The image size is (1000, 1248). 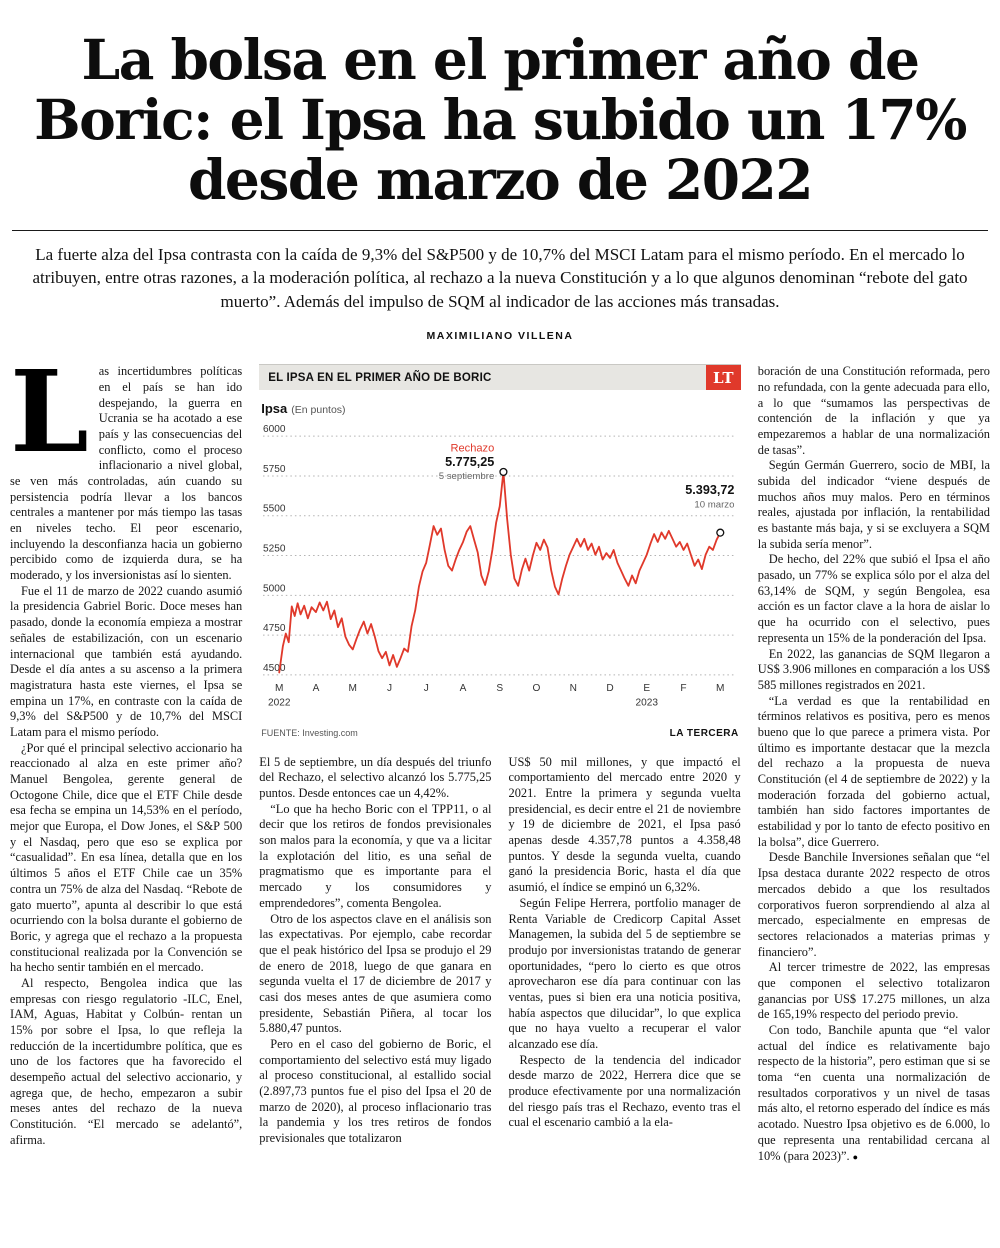 What do you see at coordinates (274, 628) in the screenshot?
I see `svg-text: 4750` at bounding box center [274, 628].